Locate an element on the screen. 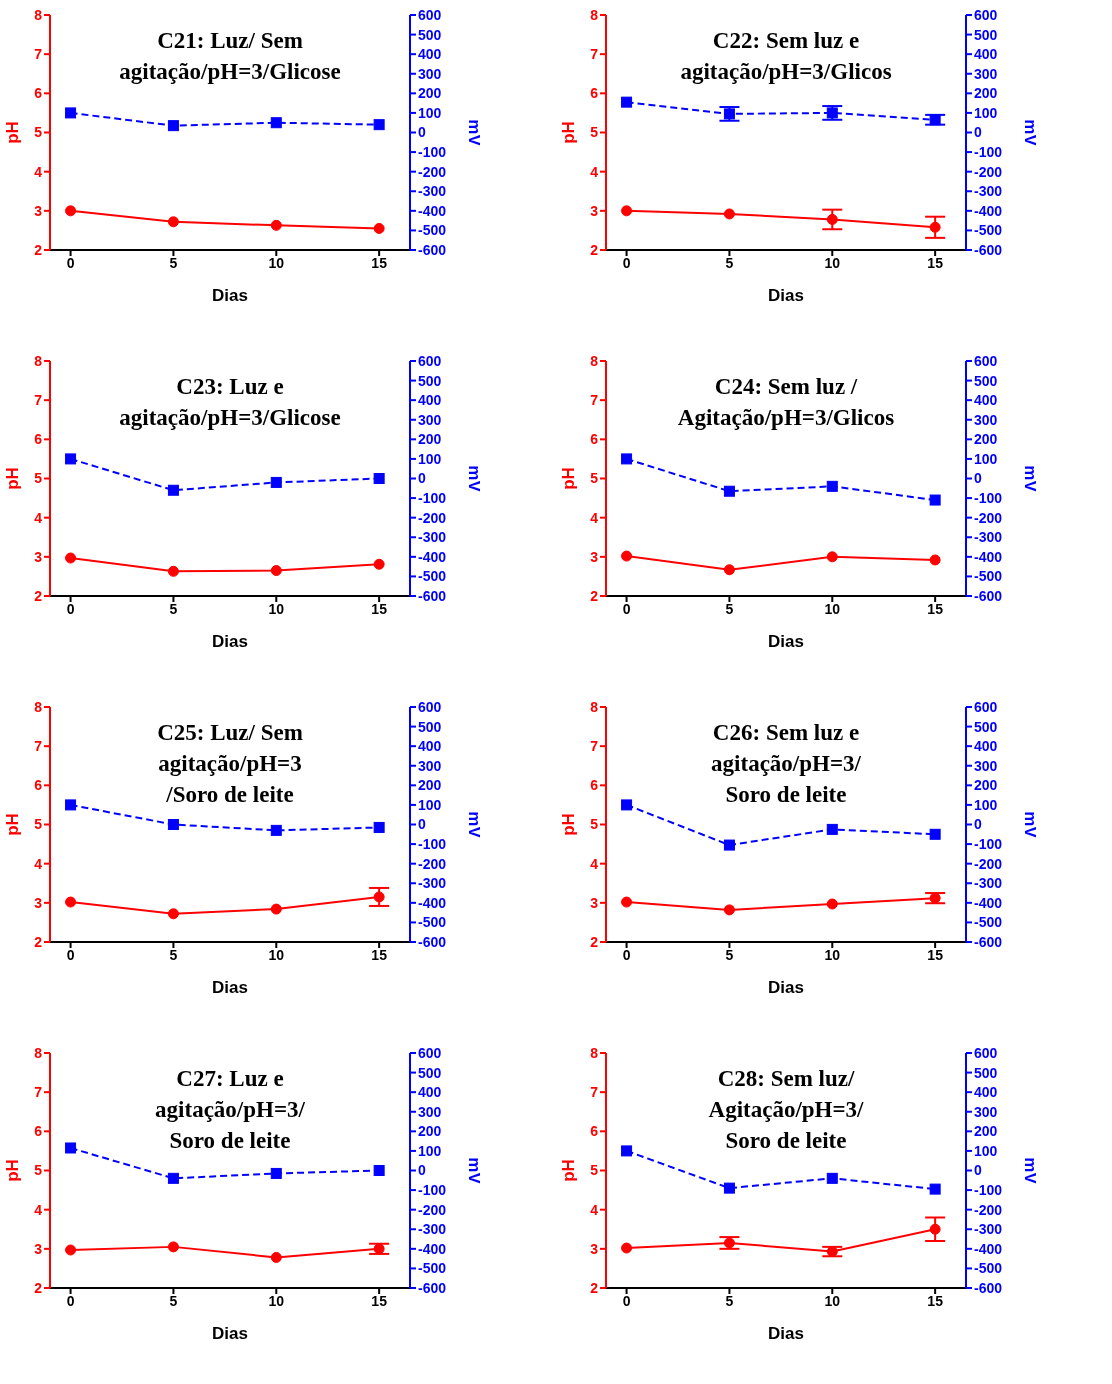 The height and width of the screenshot is (1384, 1112). text: C24: Sem luz / Agitação/pH=3/Glicos is located at coordinates (786, 402).